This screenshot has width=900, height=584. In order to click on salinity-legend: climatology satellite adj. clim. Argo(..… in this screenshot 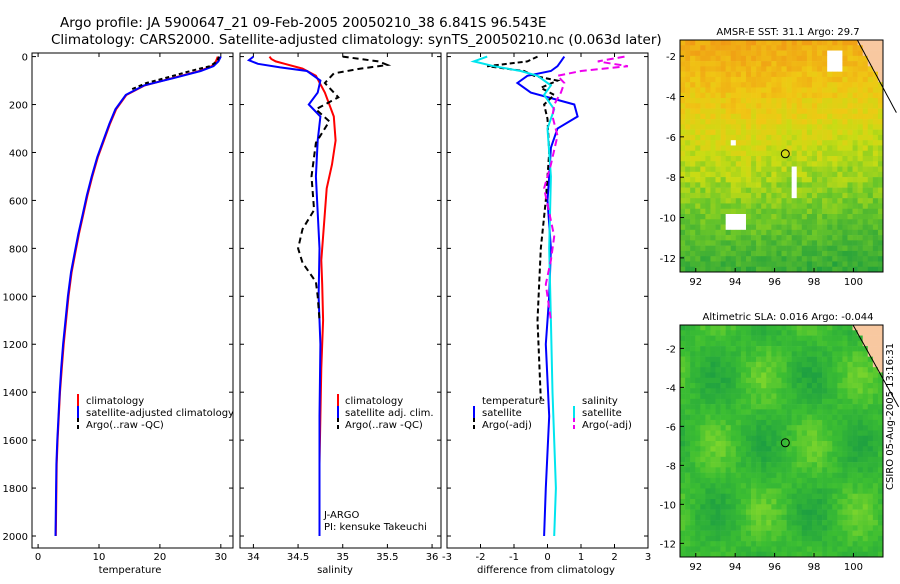, I will do `click(385, 412)`.